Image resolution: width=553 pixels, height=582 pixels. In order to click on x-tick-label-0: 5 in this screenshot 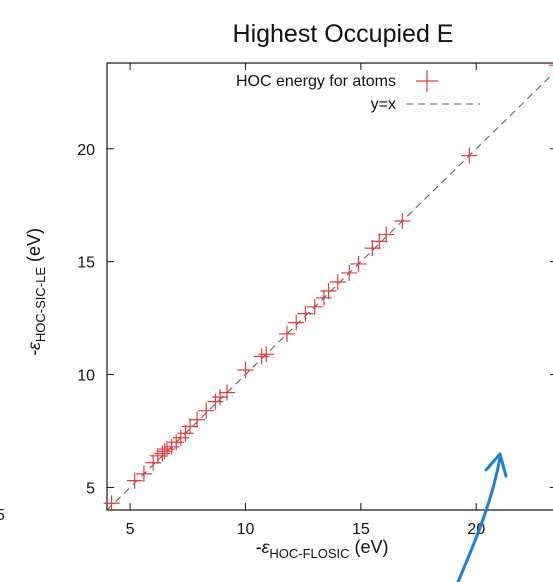, I will do `click(130, 529)`.